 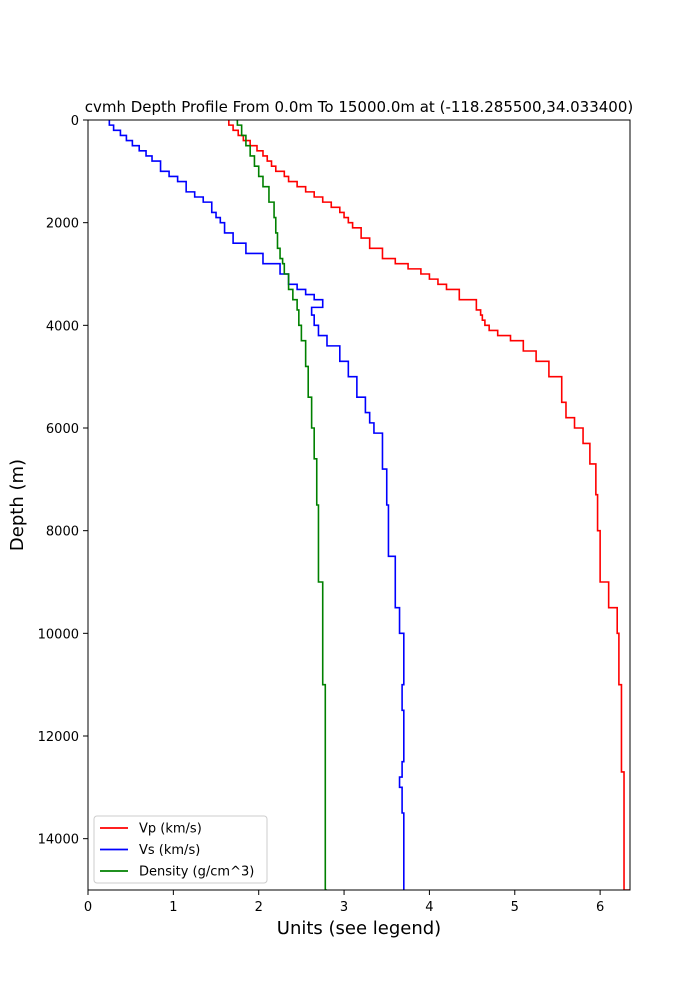 I want to click on y-axis-title: Depth (m), so click(x=17, y=505).